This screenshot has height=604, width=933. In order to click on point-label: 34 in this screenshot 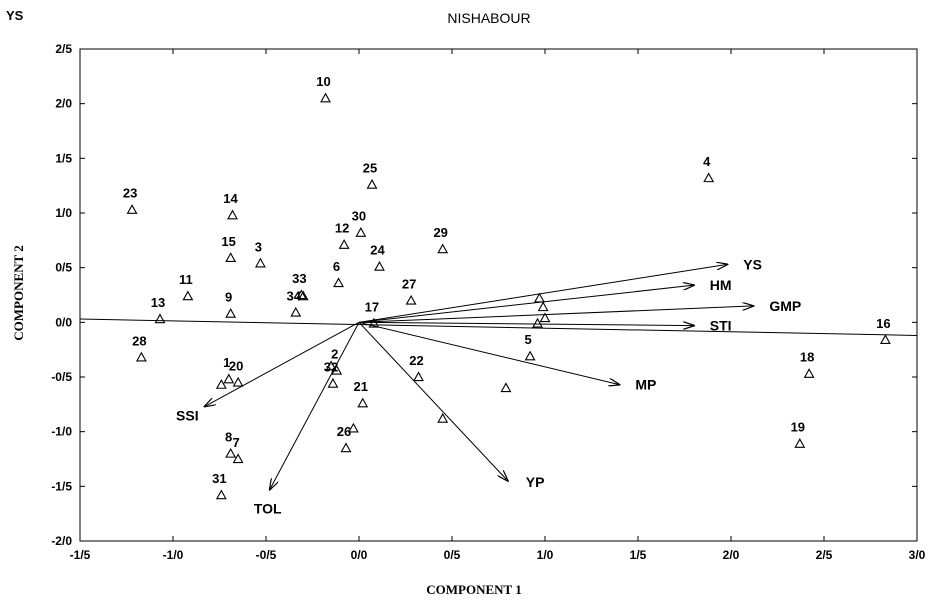, I will do `click(294, 295)`.